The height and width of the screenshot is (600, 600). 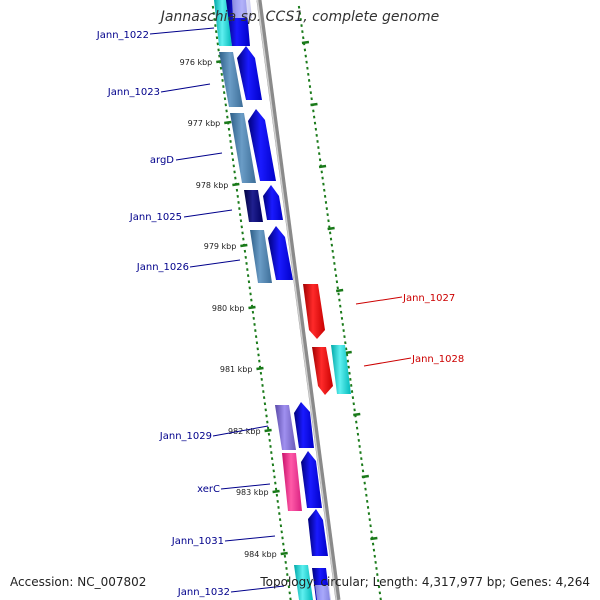 I want to click on tick-label: 979 kbp, so click(x=220, y=246).